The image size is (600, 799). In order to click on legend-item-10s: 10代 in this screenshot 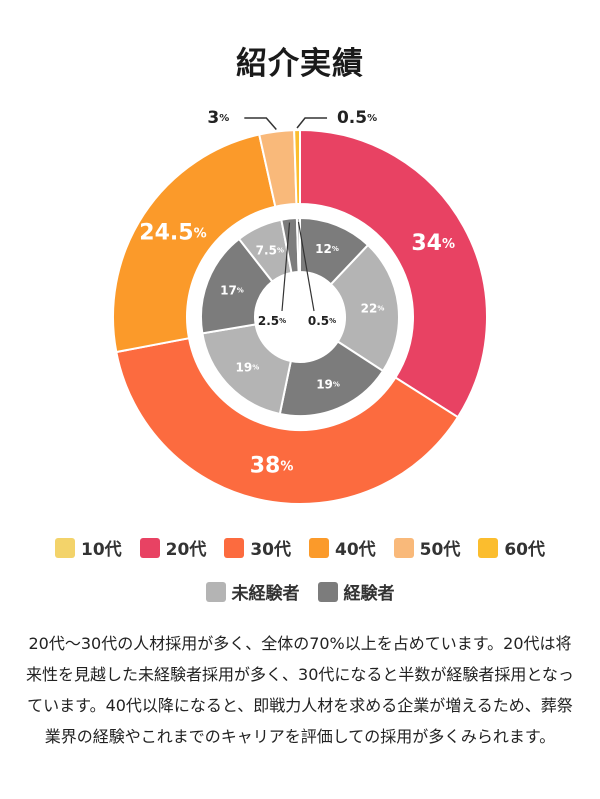, I will do `click(88, 547)`.